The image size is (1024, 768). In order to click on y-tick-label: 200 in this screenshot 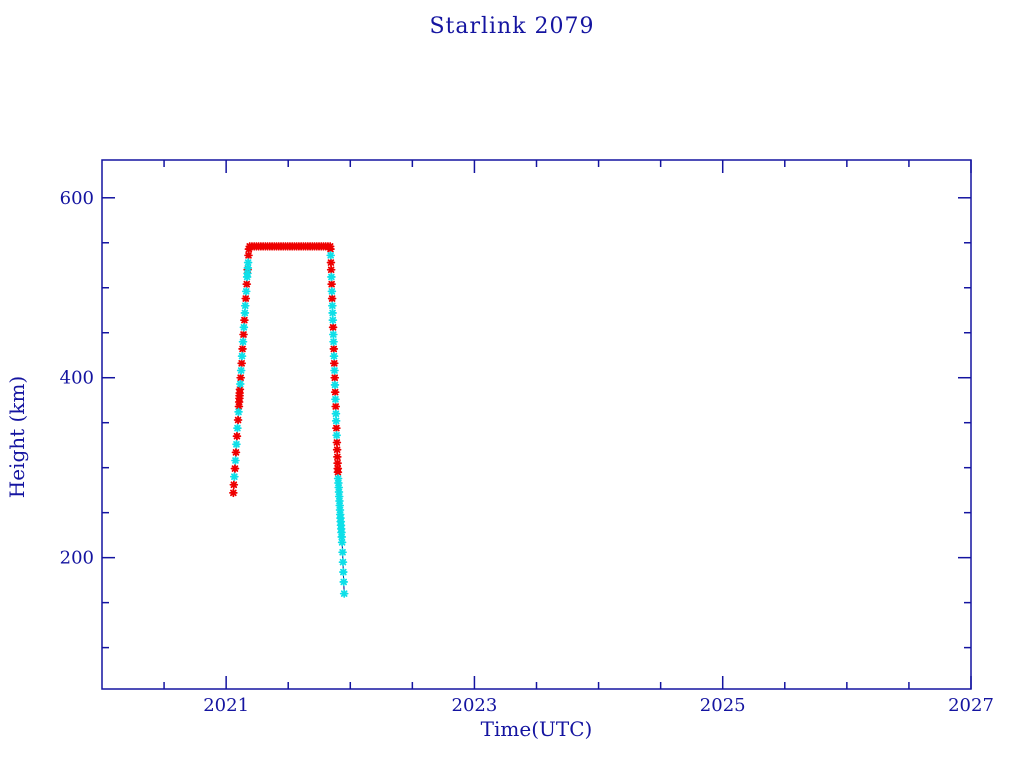, I will do `click(77, 558)`.